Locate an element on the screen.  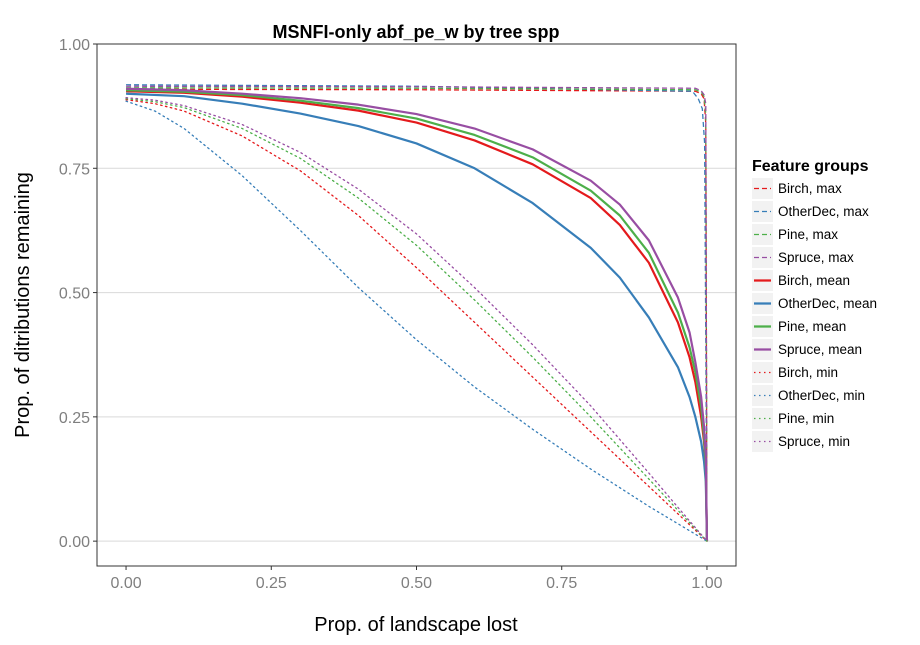
legend-label: Spruce, max is located at coordinates (816, 257).